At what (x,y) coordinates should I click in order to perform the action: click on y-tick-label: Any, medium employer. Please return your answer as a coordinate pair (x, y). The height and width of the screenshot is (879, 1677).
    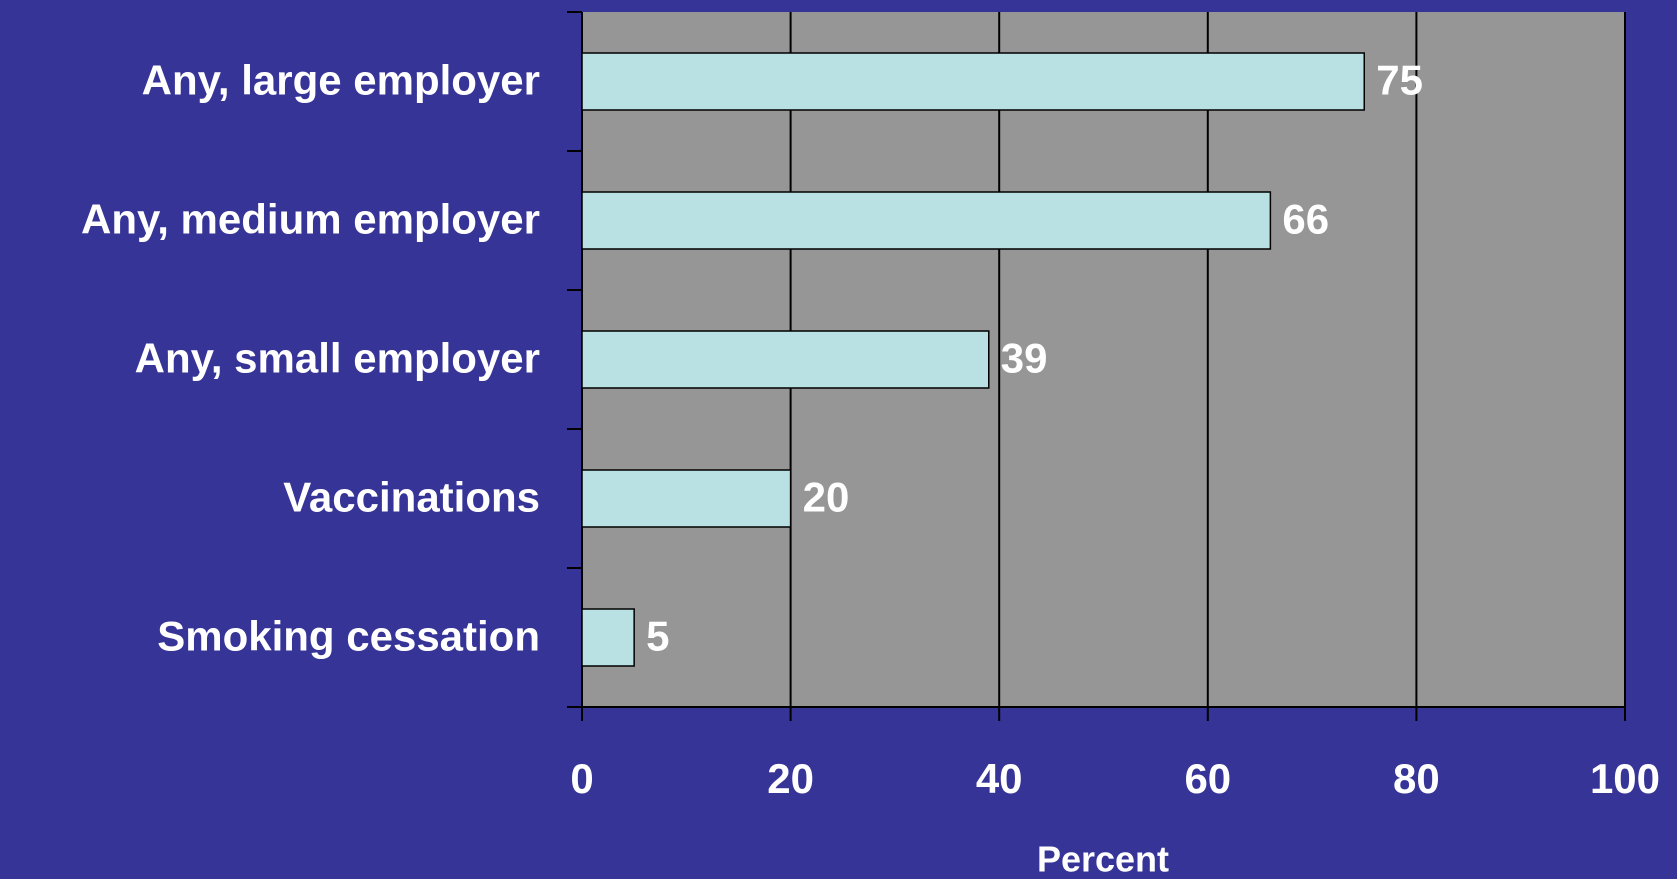
    Looking at the image, I should click on (310, 219).